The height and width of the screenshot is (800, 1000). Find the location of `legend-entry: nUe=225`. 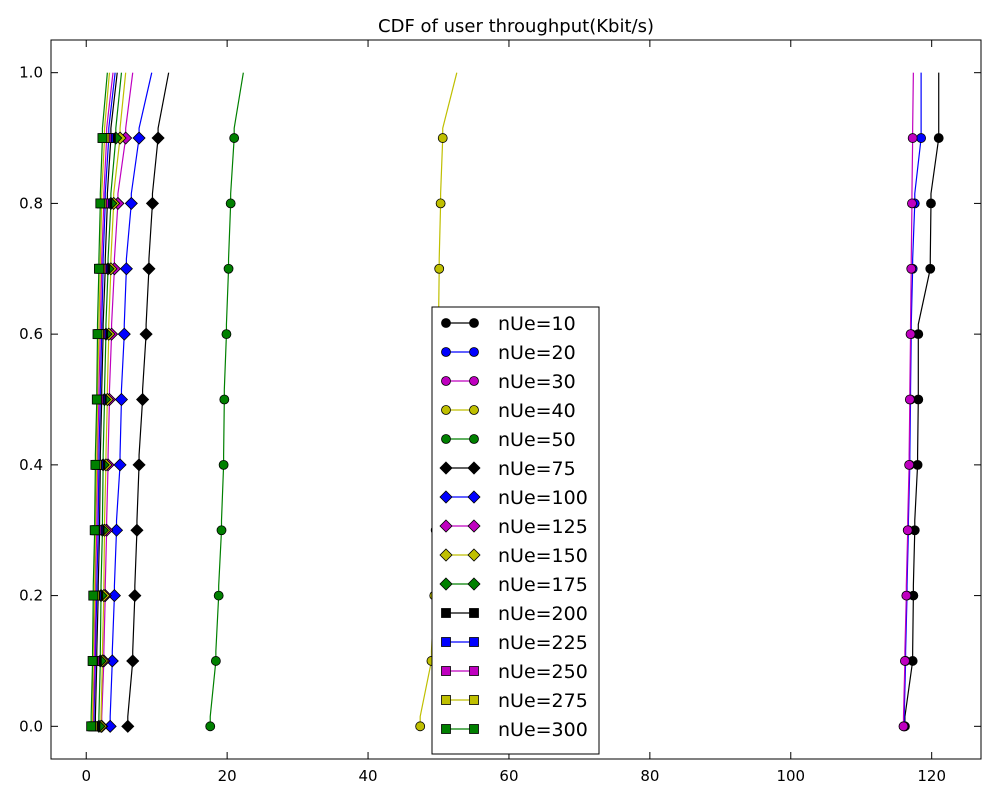

legend-entry: nUe=225 is located at coordinates (514, 643).